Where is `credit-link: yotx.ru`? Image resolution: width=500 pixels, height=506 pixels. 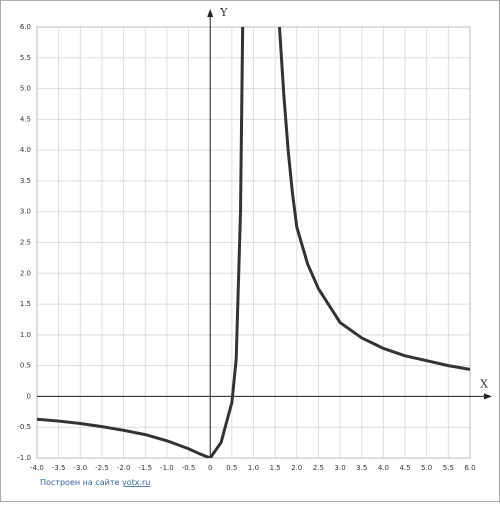 credit-link: yotx.ru is located at coordinates (136, 482).